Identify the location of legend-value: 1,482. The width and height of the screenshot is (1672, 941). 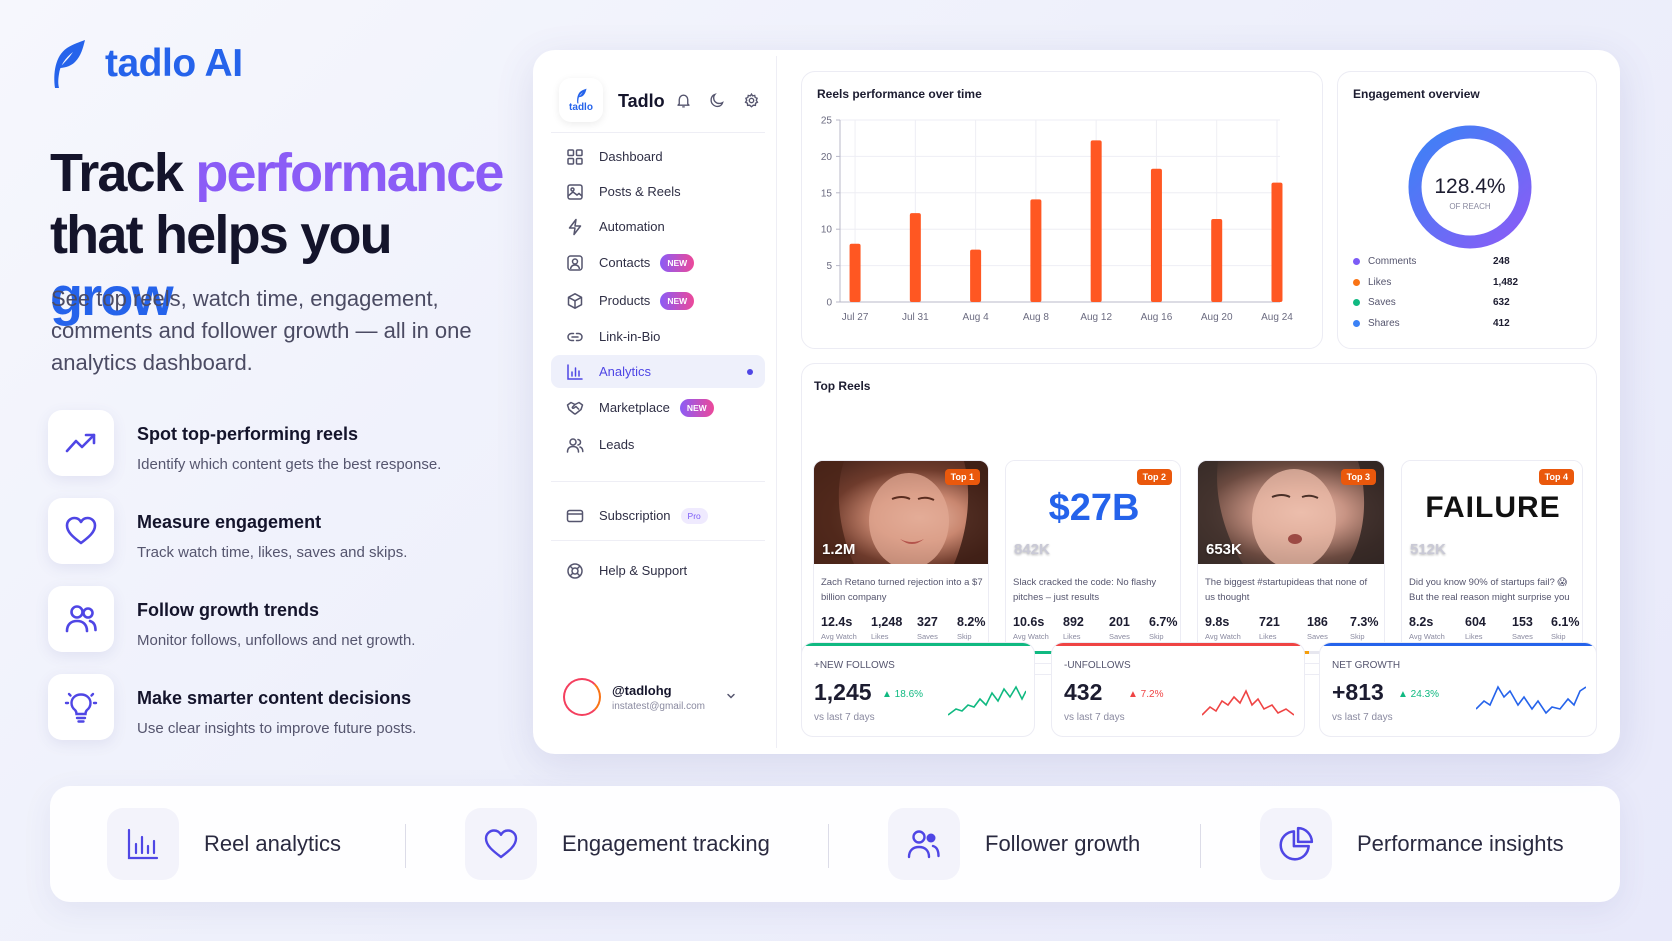
(1506, 282).